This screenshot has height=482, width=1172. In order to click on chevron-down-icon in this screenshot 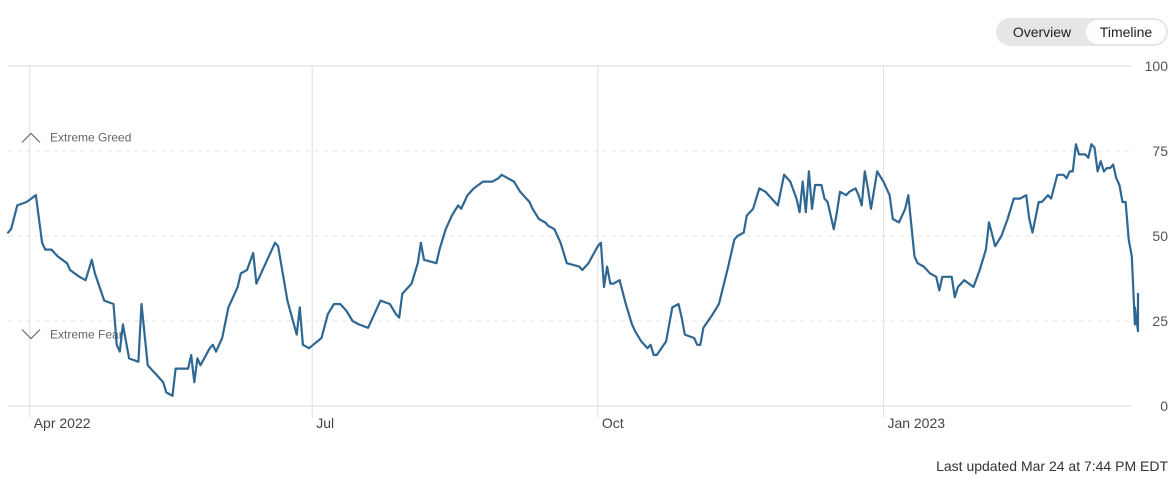, I will do `click(31, 334)`.